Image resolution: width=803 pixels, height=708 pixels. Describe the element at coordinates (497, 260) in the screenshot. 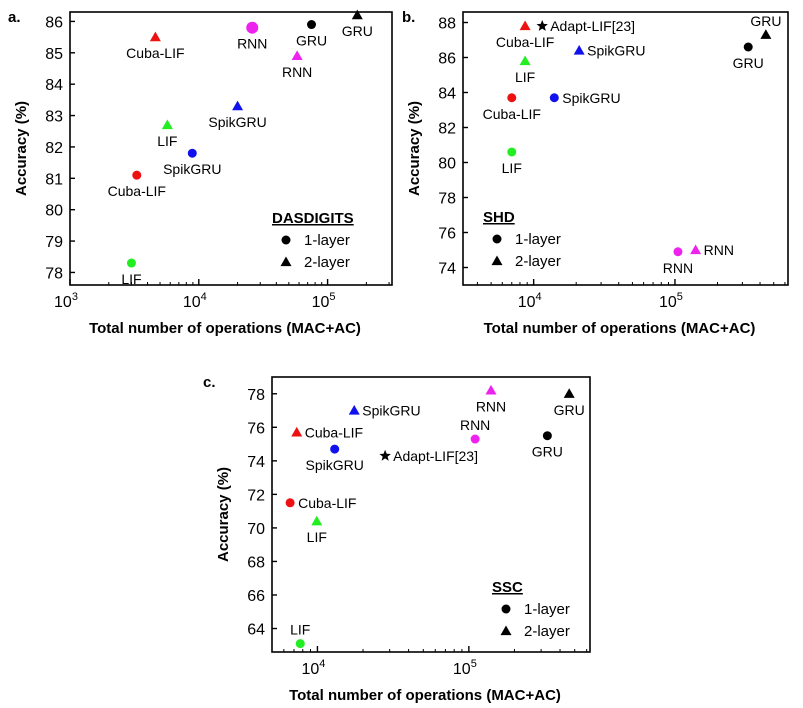

I see `legend-marker-triangle` at that location.